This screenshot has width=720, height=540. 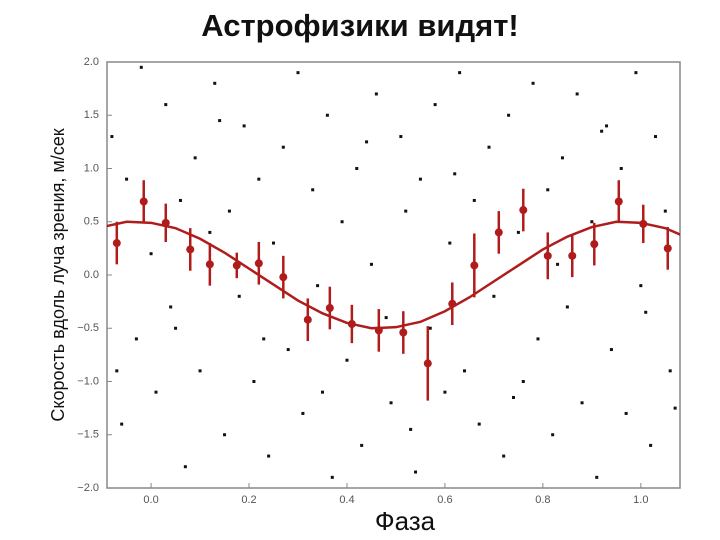 I want to click on x-tick-label: 0.4, so click(x=346, y=500).